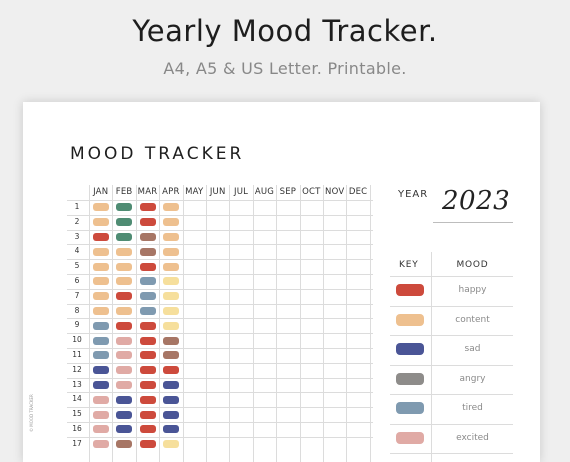 Image resolution: width=570 pixels, height=462 pixels. What do you see at coordinates (410, 437) in the screenshot?
I see `key-swatch-excited` at bounding box center [410, 437].